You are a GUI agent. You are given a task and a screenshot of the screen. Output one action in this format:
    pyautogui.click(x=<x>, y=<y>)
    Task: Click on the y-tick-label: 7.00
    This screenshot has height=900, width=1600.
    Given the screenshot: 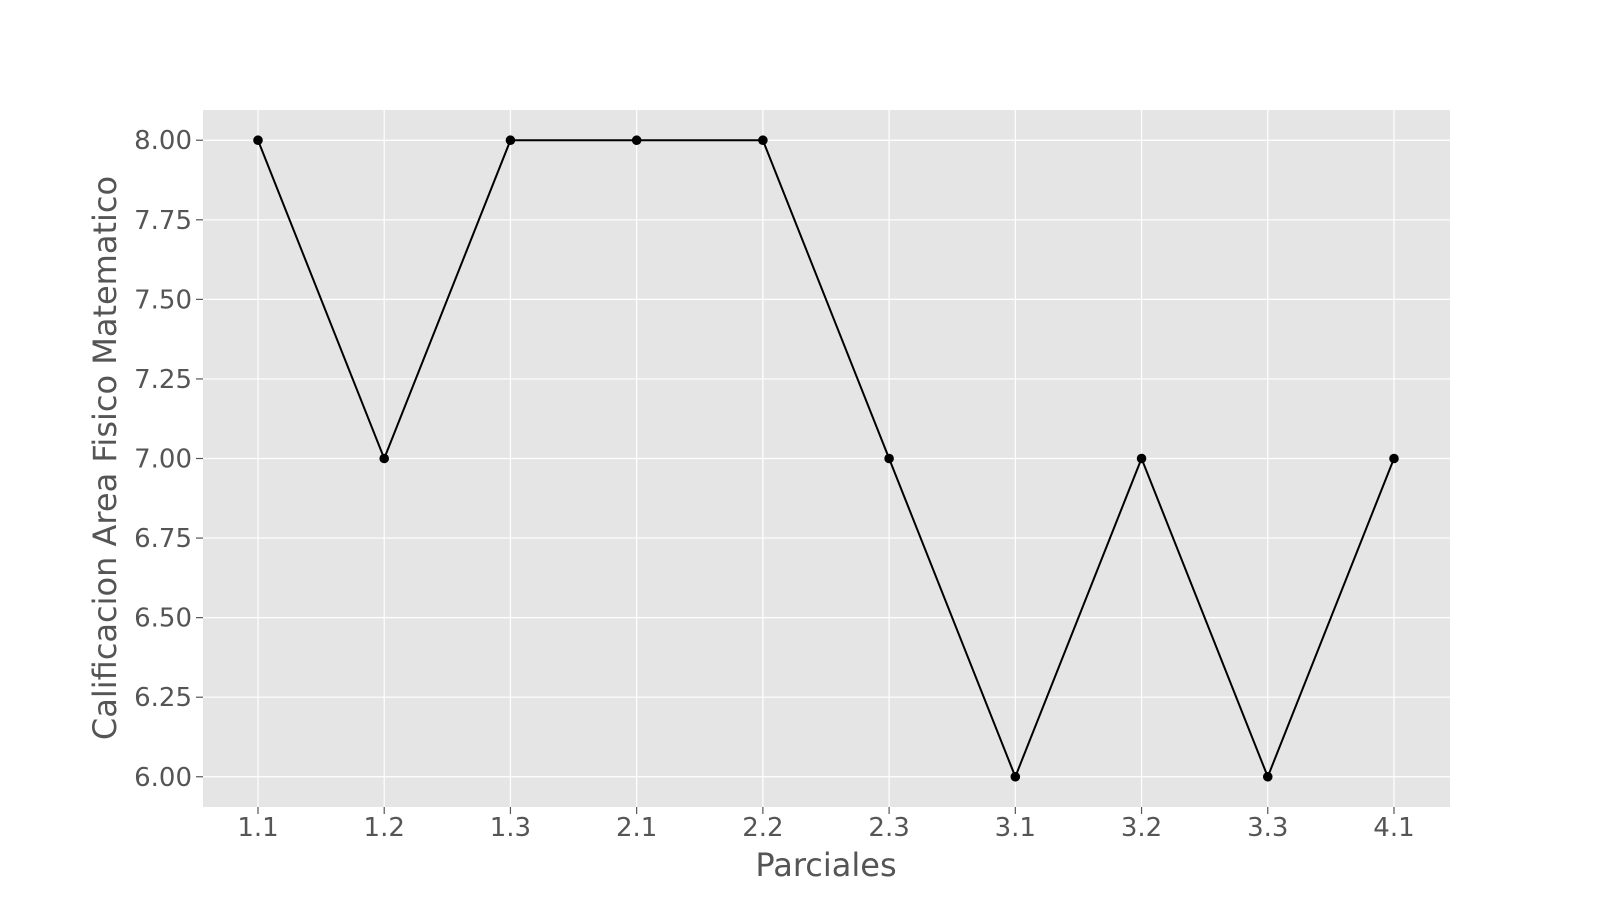 What is the action you would take?
    pyautogui.click(x=163, y=460)
    